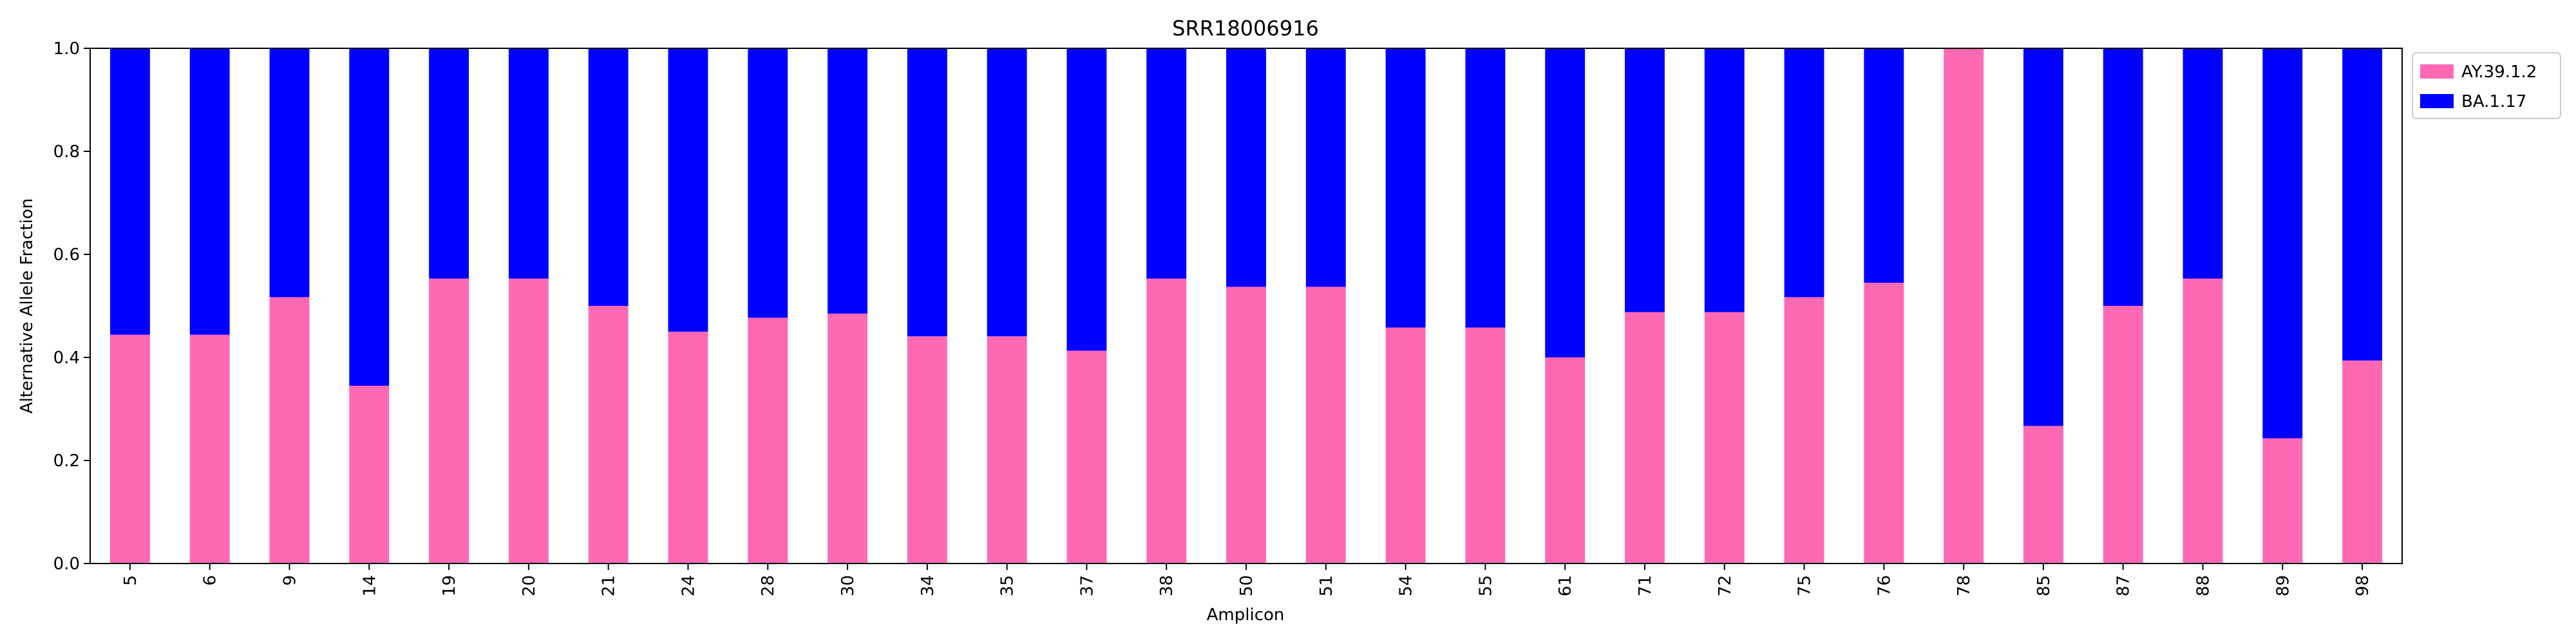  Describe the element at coordinates (66, 152) in the screenshot. I see `y-tick-label: 0.8` at that location.